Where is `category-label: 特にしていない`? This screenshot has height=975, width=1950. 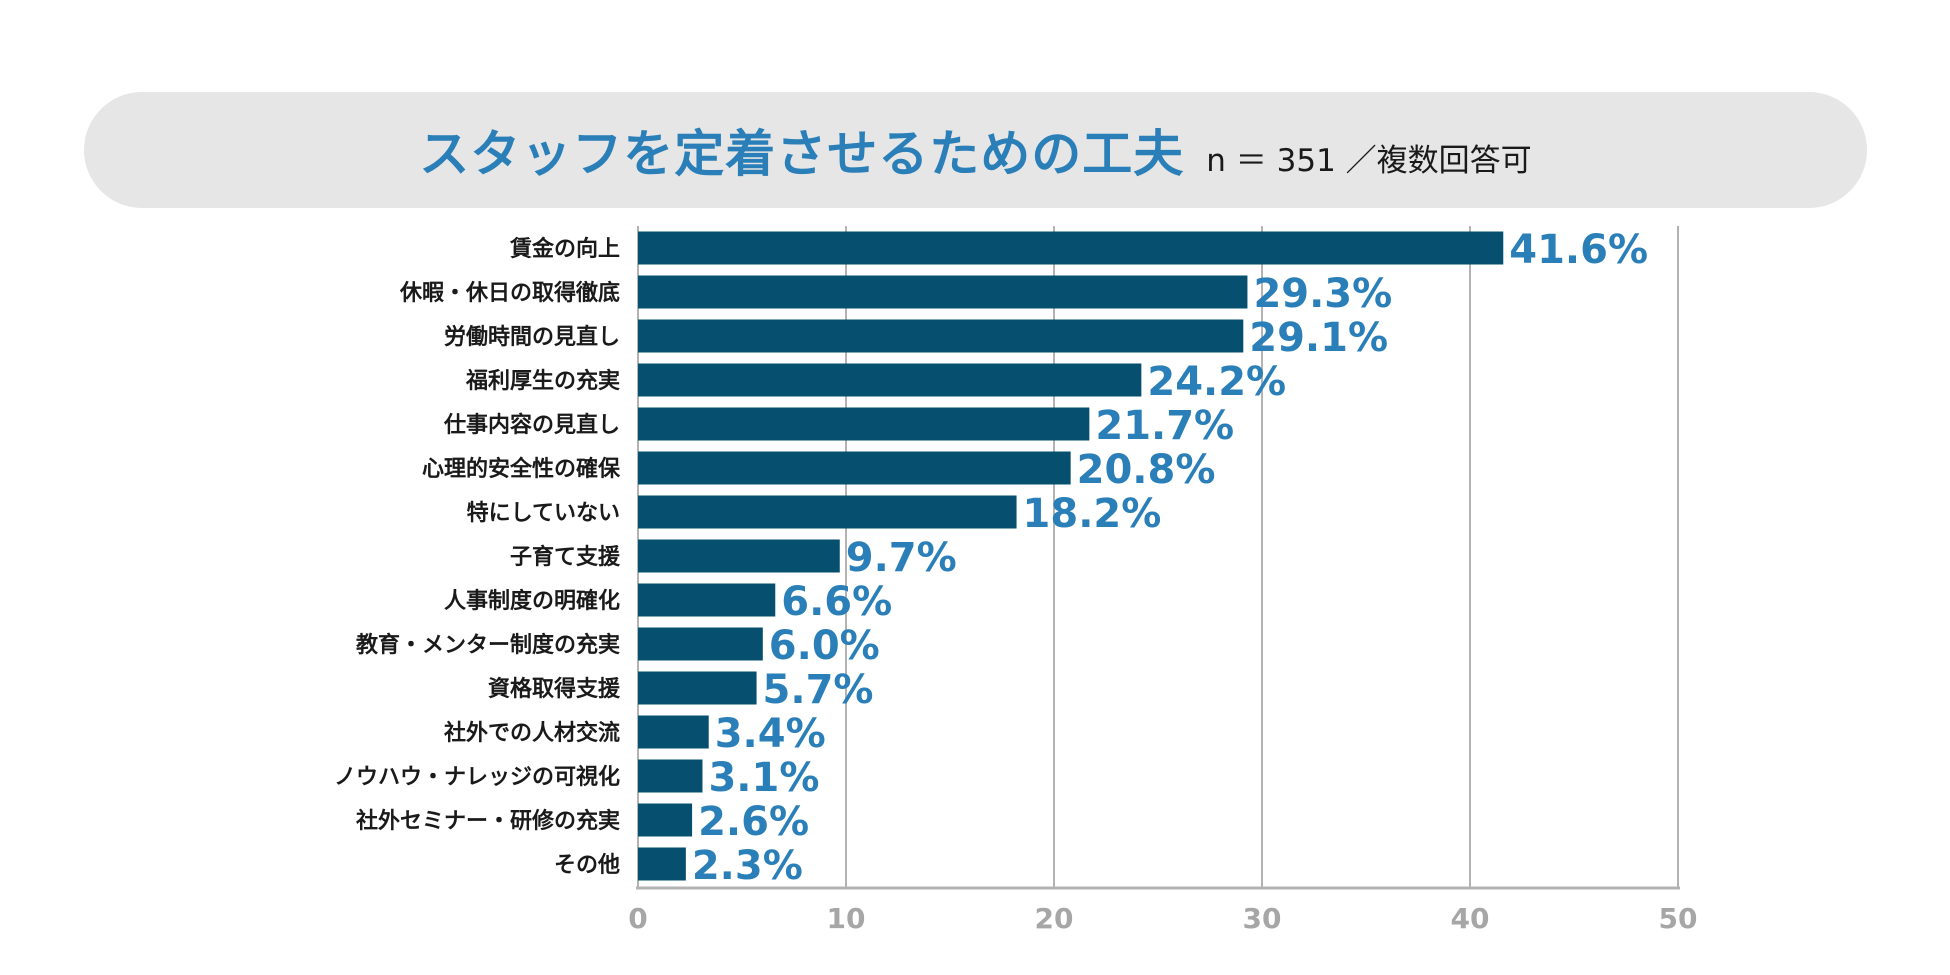
category-label: 特にしていない is located at coordinates (543, 513).